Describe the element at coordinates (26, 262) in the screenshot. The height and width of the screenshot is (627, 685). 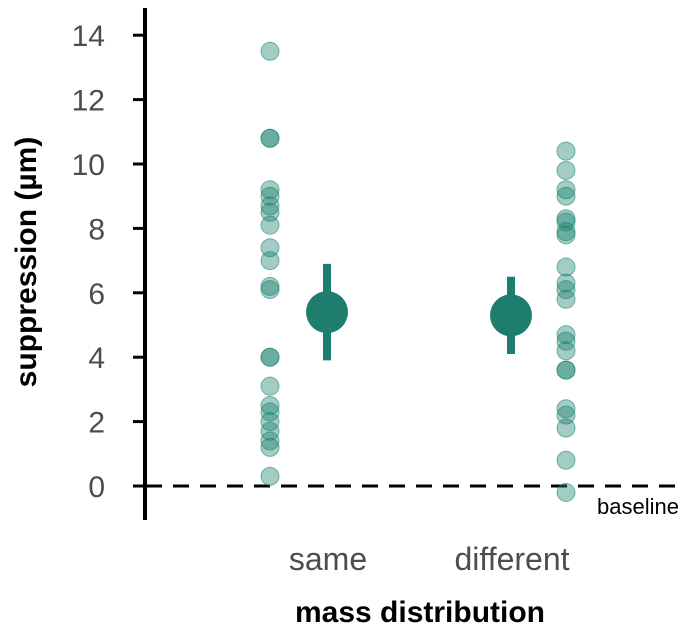
I see `y-axis-title: suppression (µm)` at that location.